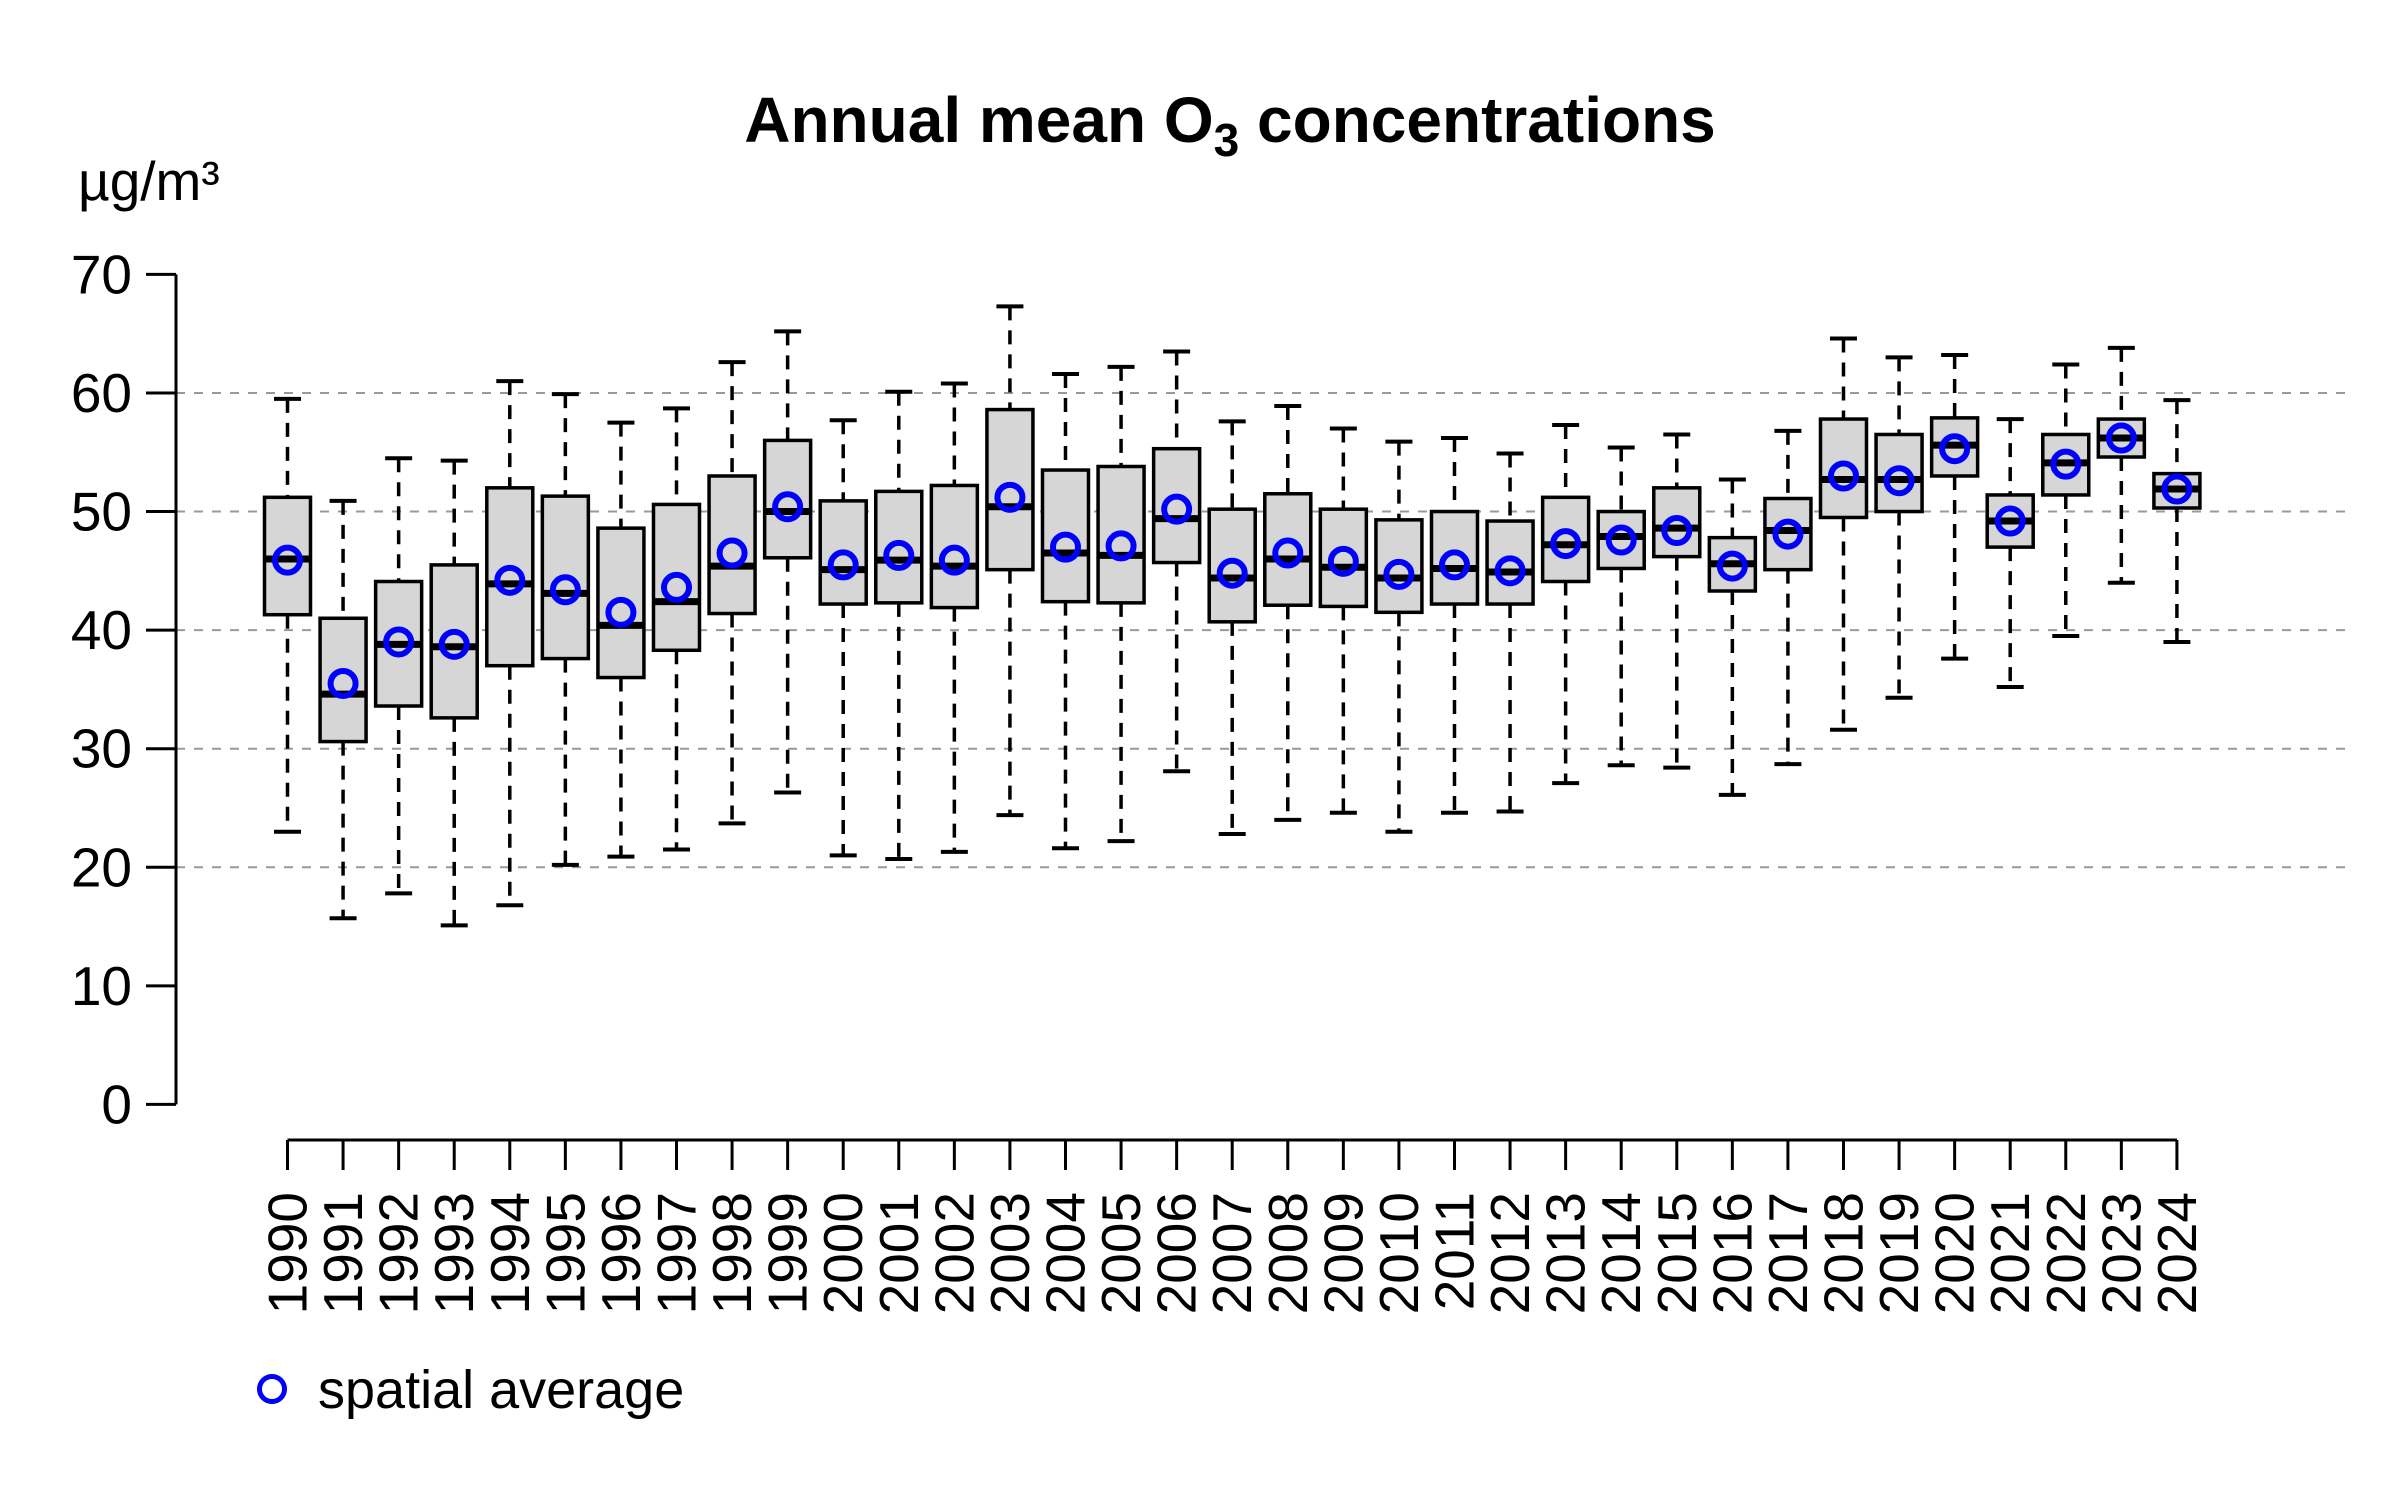 The height and width of the screenshot is (1500, 2400). What do you see at coordinates (1288, 613) in the screenshot?
I see `boxplot-2008` at bounding box center [1288, 613].